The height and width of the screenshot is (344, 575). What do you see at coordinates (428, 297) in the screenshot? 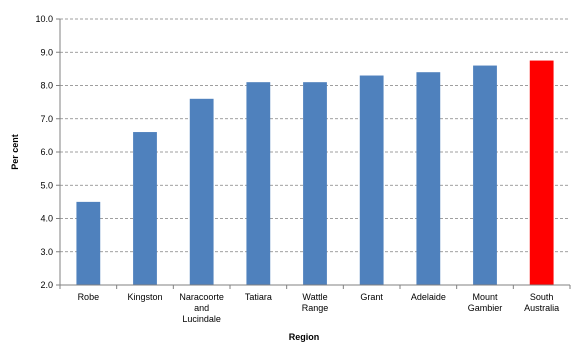
I see `x-tick-label: Adelaide` at bounding box center [428, 297].